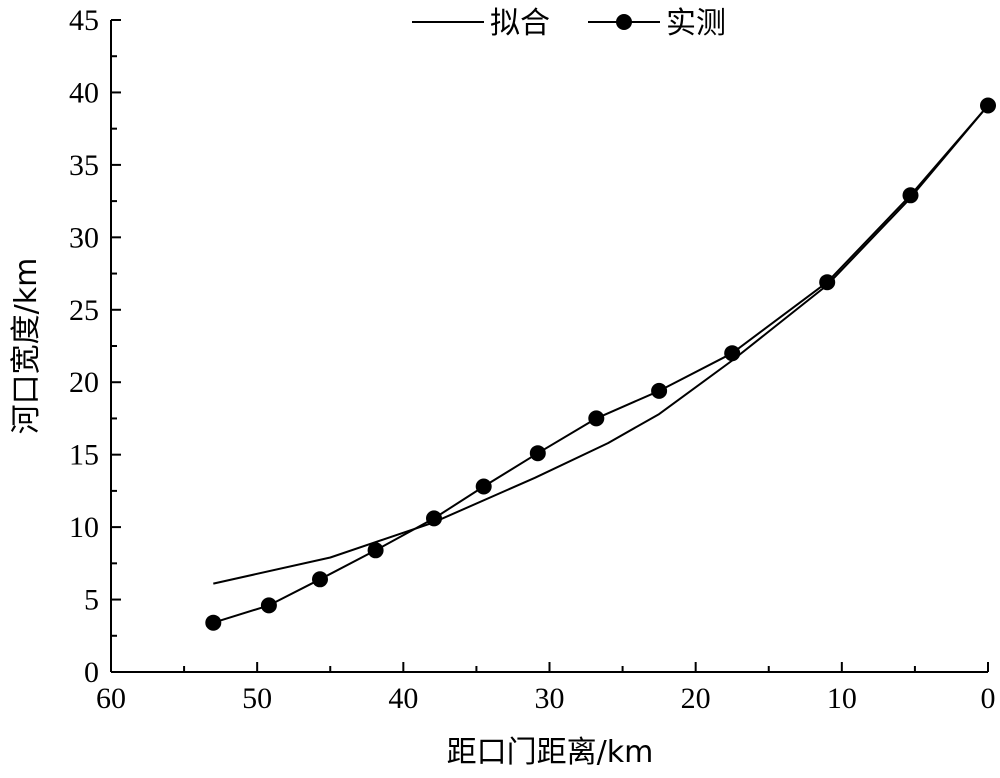 The width and height of the screenshot is (1000, 778). Describe the element at coordinates (84, 382) in the screenshot. I see `y-tick-label: 20` at that location.